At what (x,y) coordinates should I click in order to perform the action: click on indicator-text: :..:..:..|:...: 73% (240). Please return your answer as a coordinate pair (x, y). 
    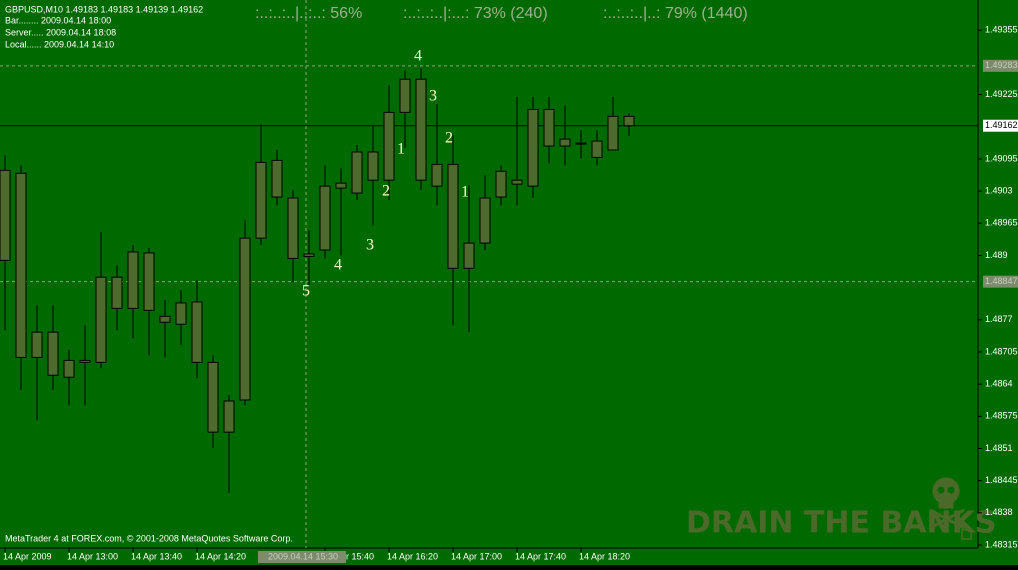
    Looking at the image, I should click on (475, 13).